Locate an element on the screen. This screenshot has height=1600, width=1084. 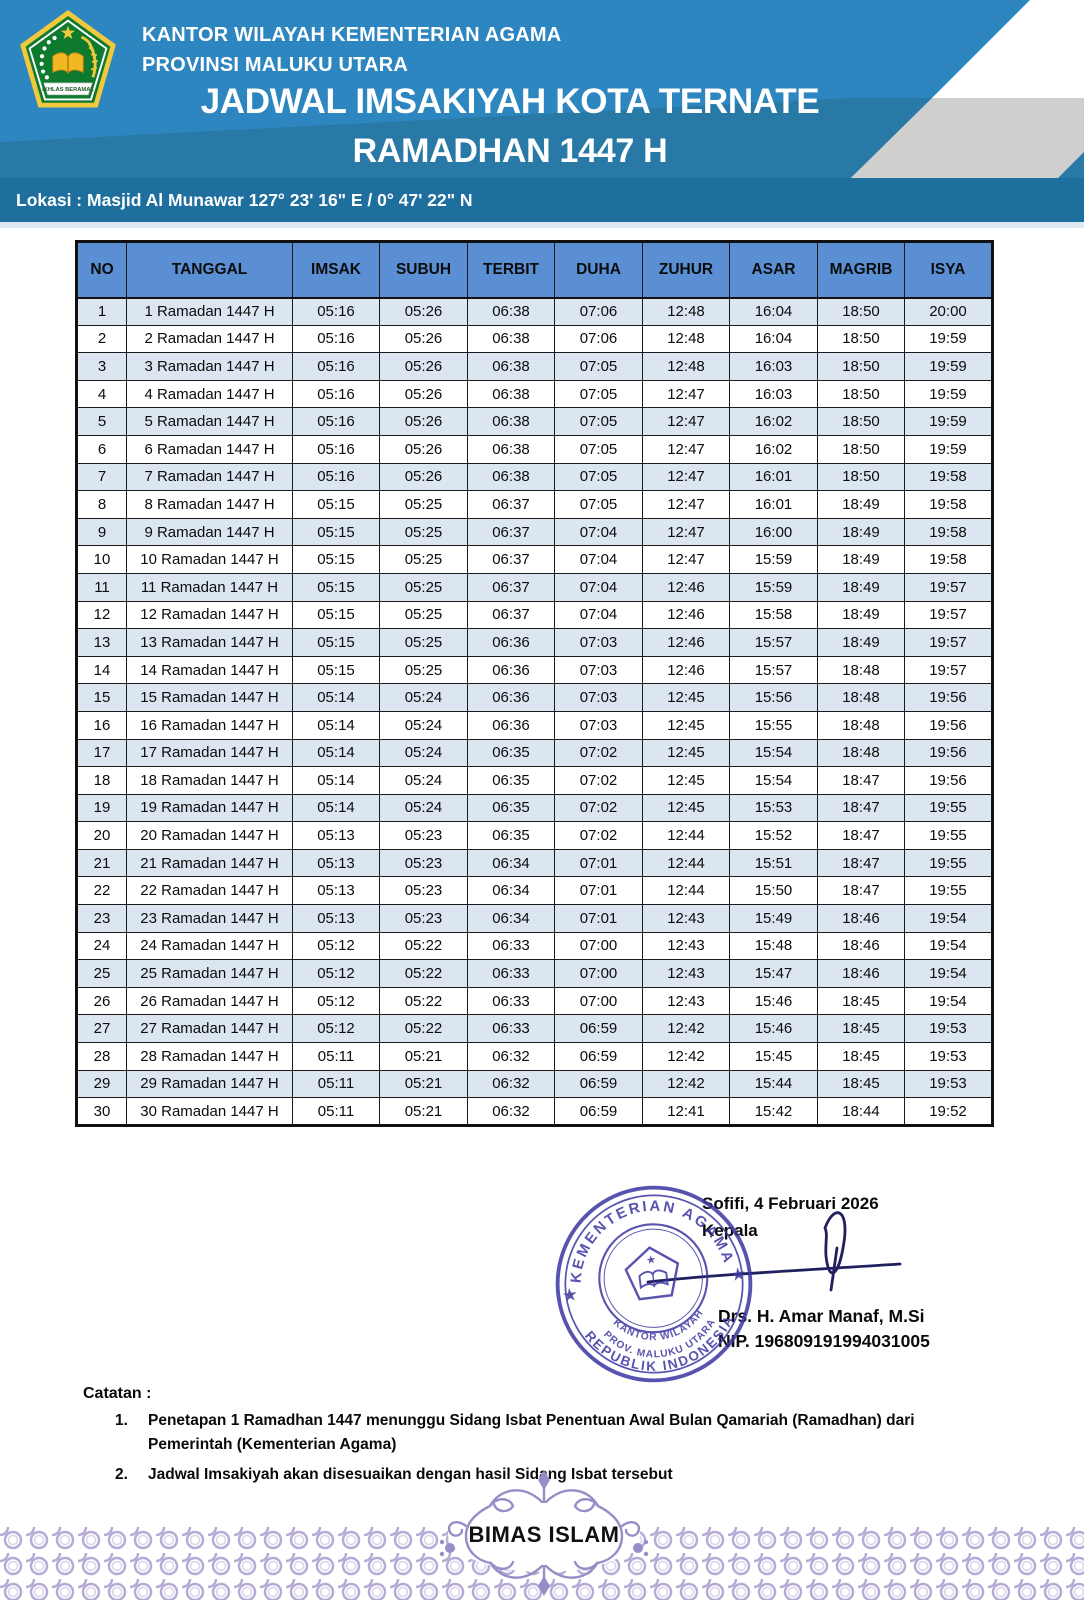
table-cell: 07:00 is located at coordinates (598, 1001).